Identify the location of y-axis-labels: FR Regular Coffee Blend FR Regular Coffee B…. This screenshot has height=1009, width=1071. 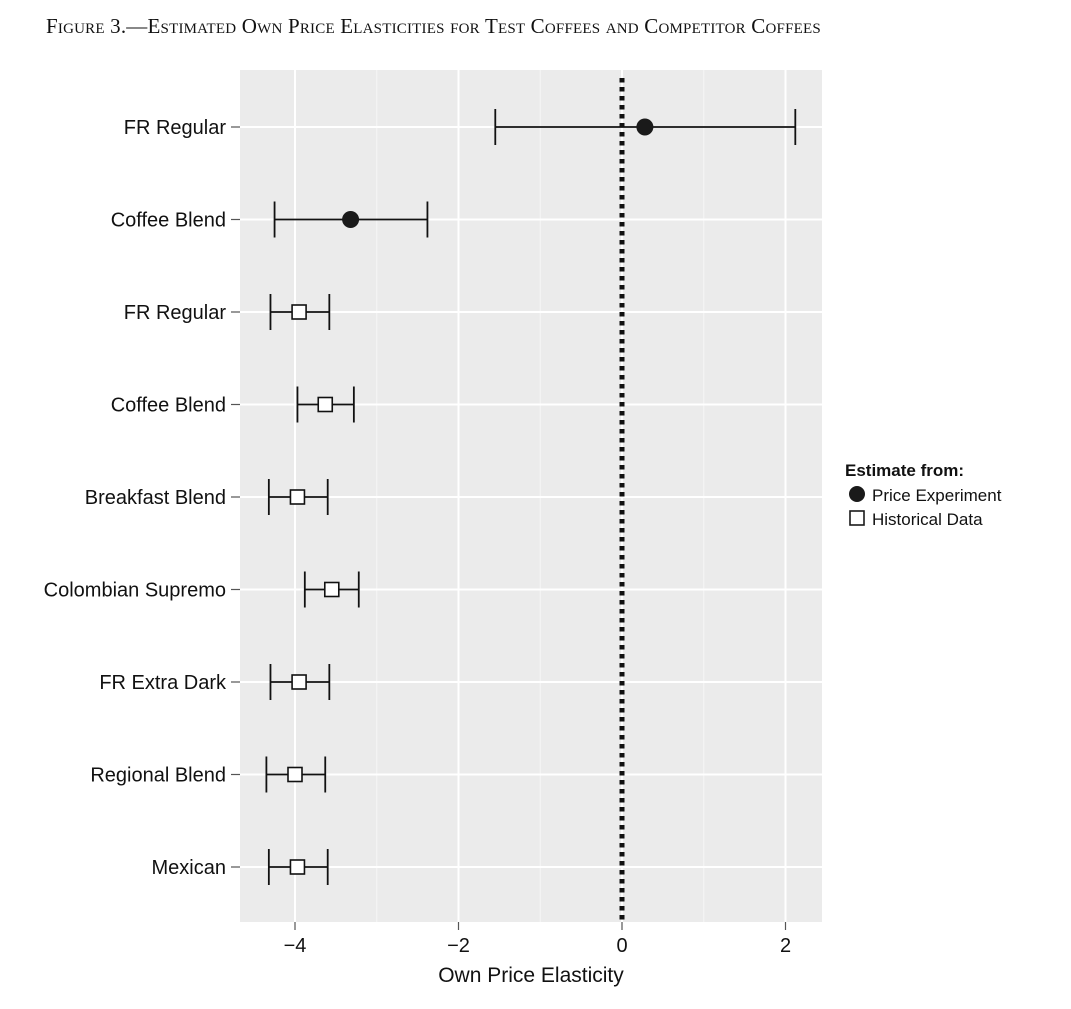
(142, 498).